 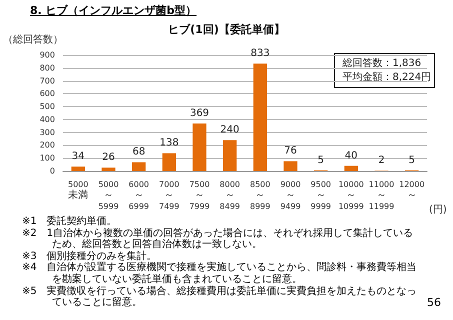 What do you see at coordinates (47, 93) in the screenshot?
I see `y-tick-label: 600` at bounding box center [47, 93].